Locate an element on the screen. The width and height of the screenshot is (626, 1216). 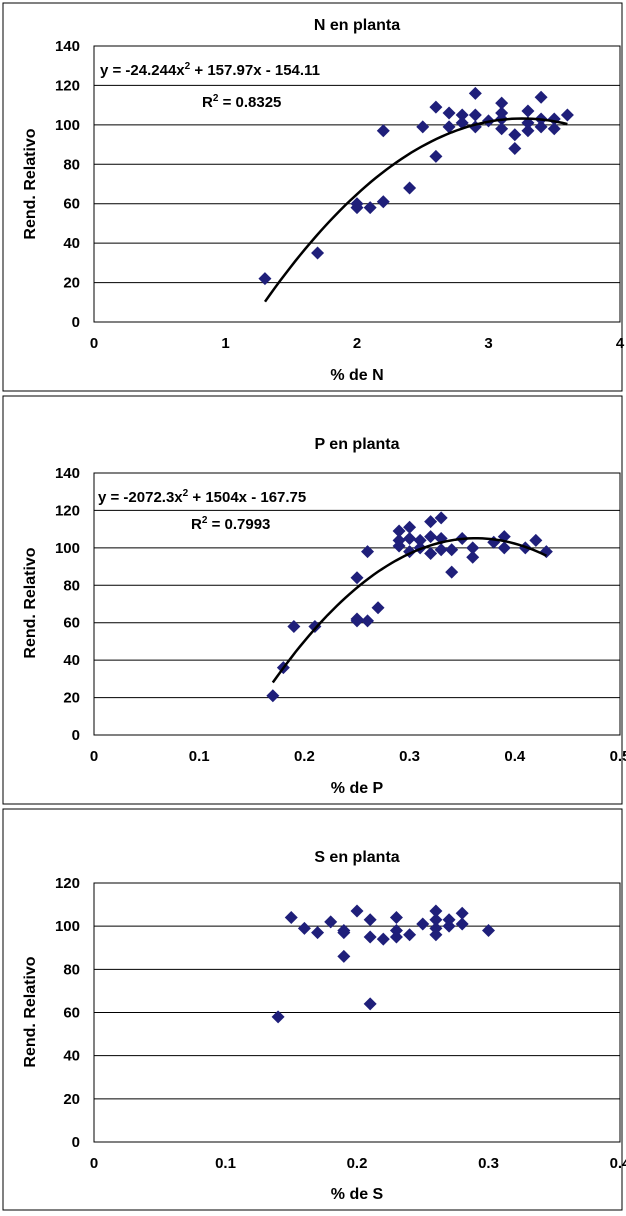
x-tick-label: 0.4 is located at coordinates (618, 1163).